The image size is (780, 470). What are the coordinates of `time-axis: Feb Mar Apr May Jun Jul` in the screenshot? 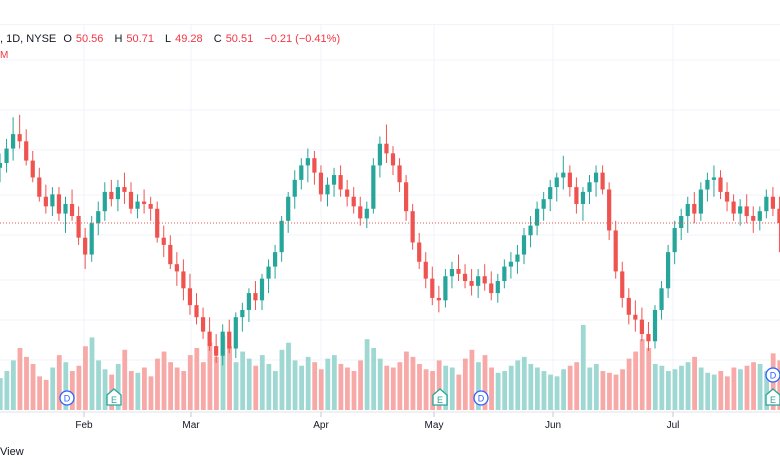 It's located at (377, 421).